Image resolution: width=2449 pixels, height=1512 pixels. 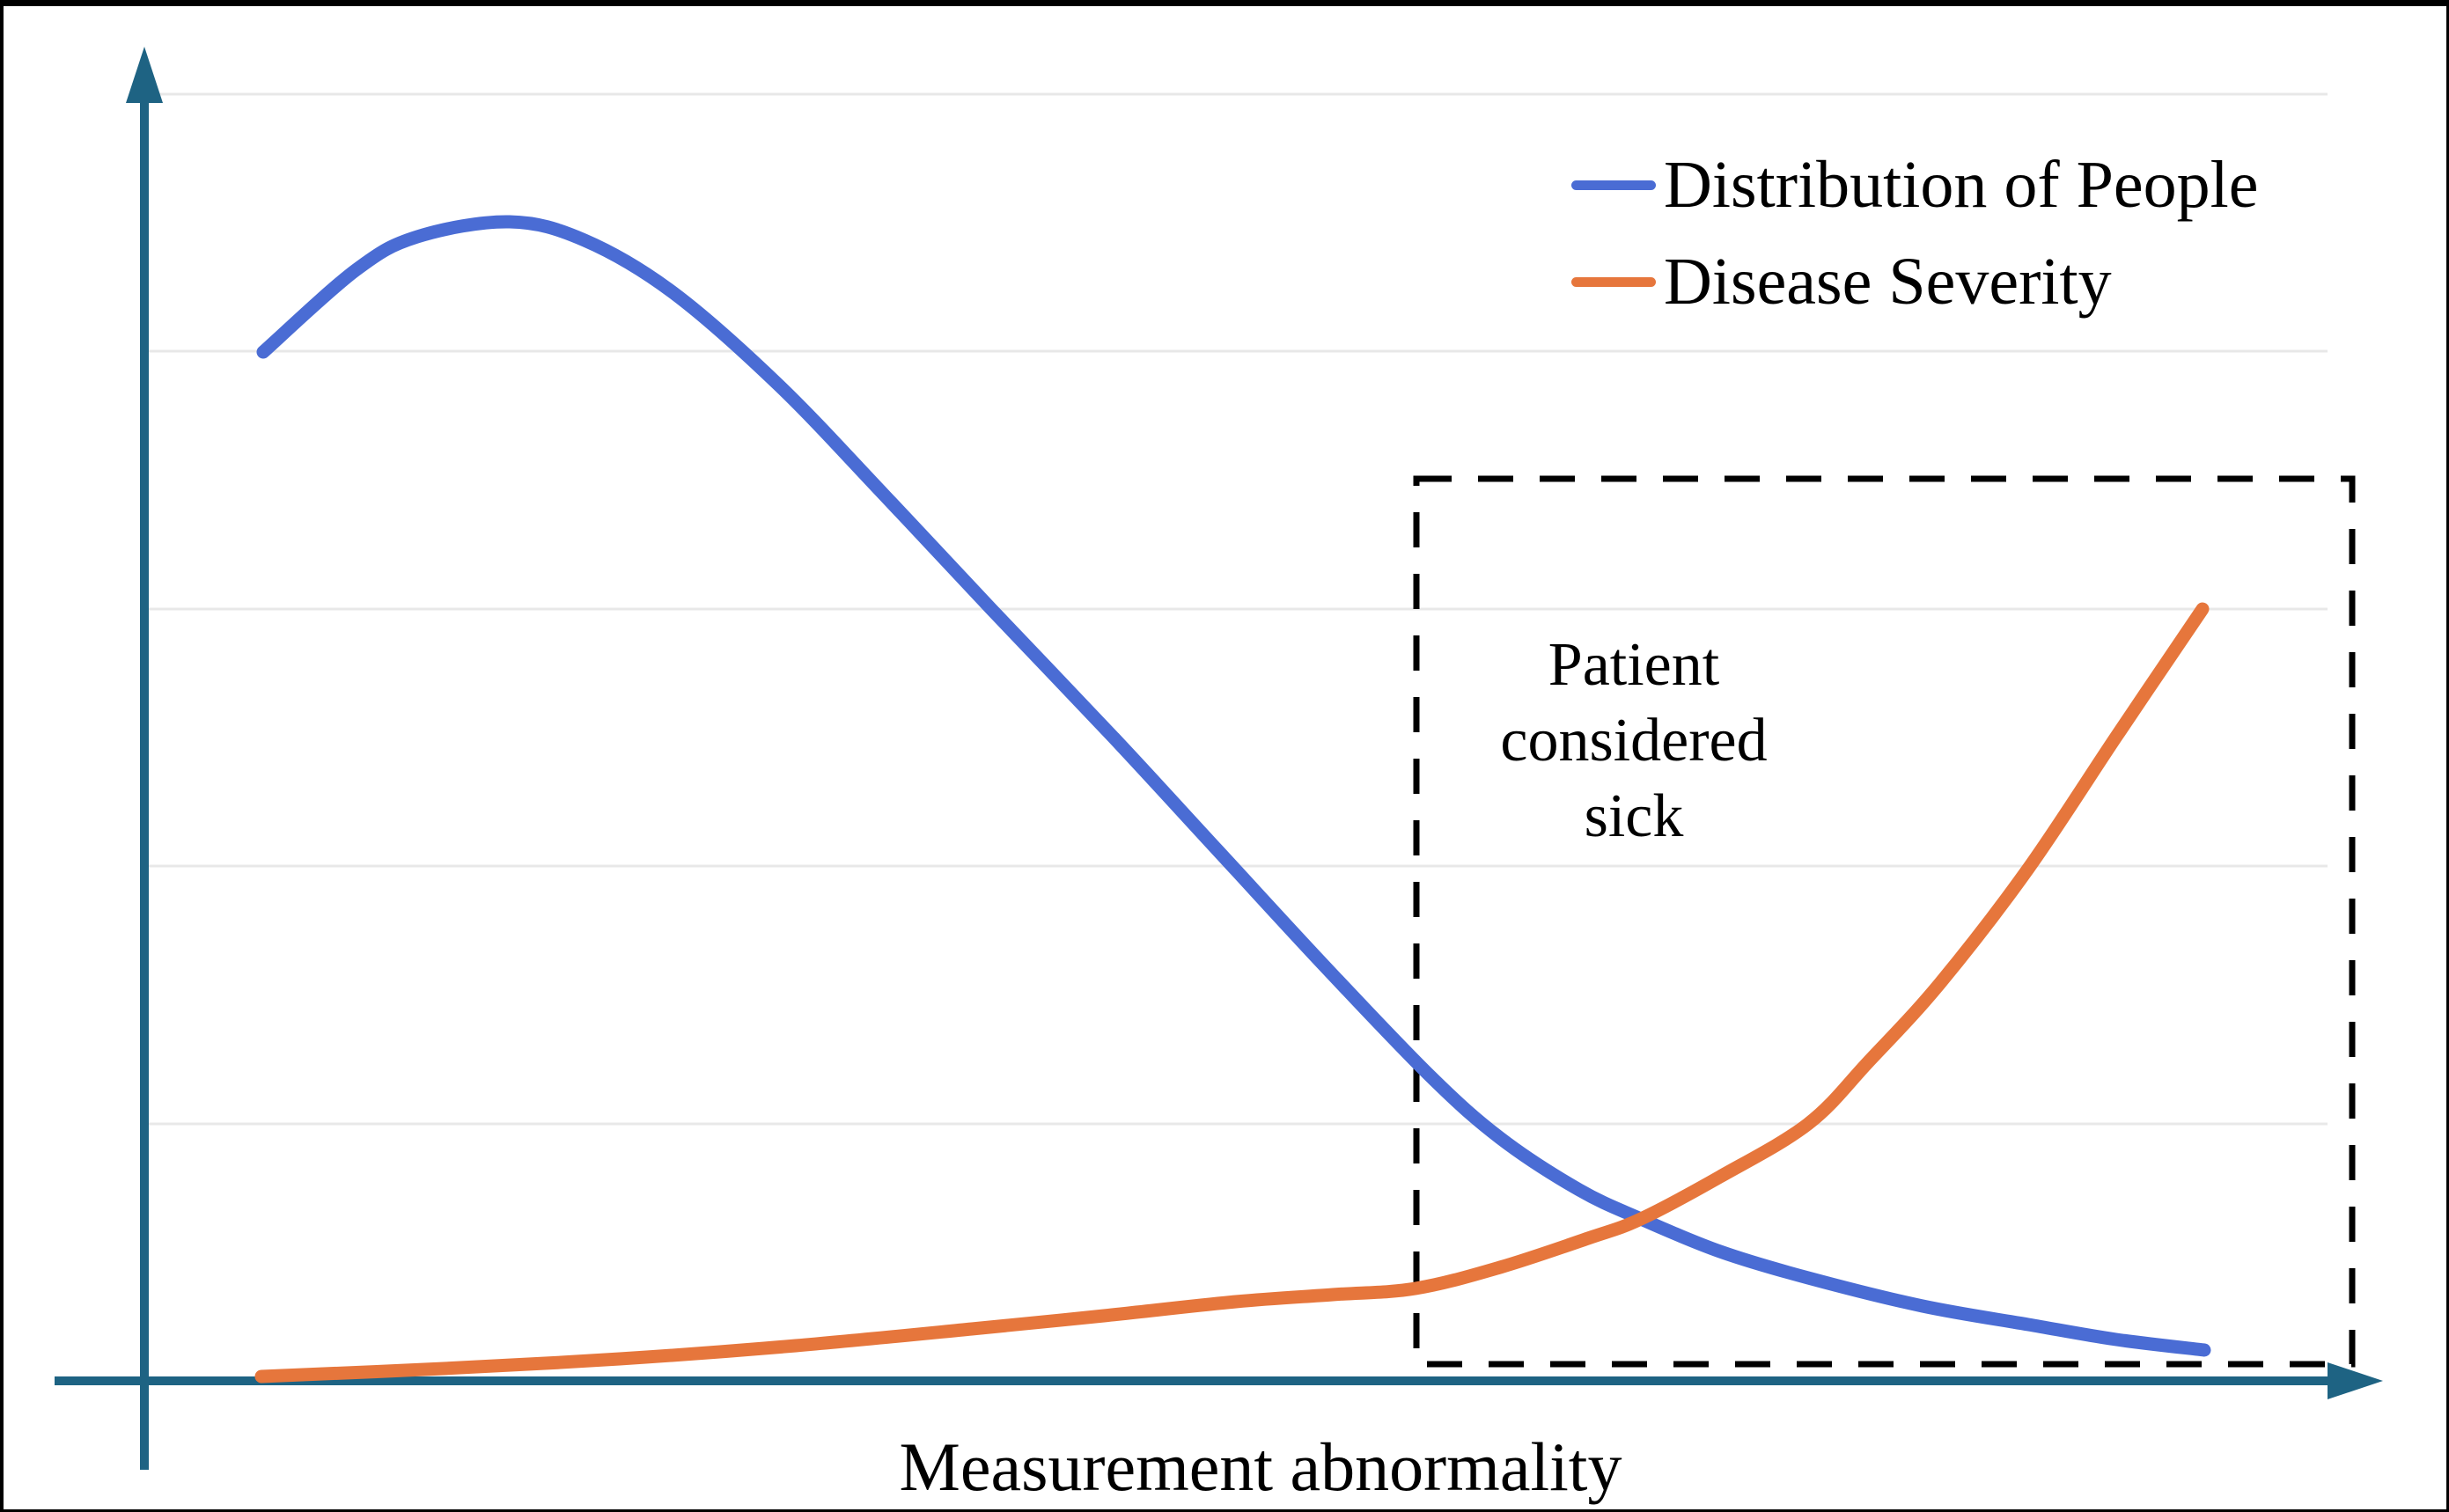 I want to click on x-axis-label: Measurement abnormality, so click(x=1260, y=1466).